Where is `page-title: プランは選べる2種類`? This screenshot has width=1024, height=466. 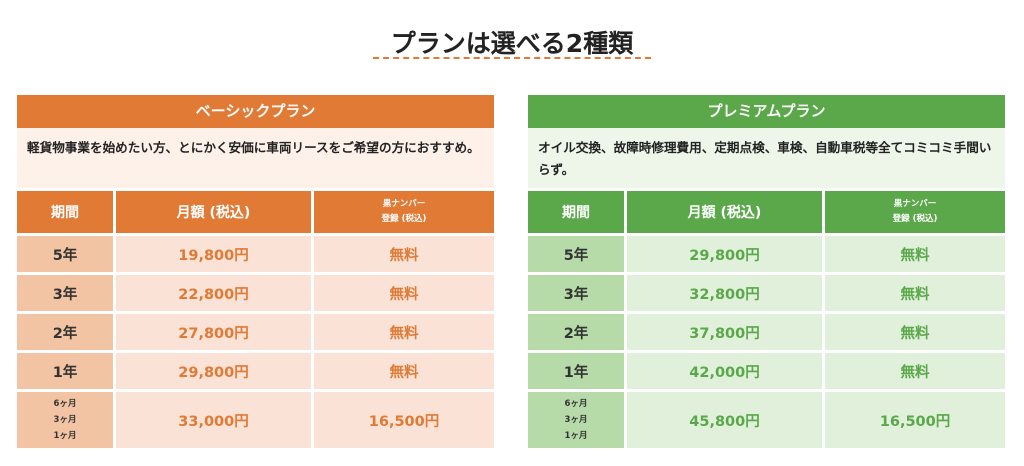
page-title: プランは選べる2種類 is located at coordinates (512, 43).